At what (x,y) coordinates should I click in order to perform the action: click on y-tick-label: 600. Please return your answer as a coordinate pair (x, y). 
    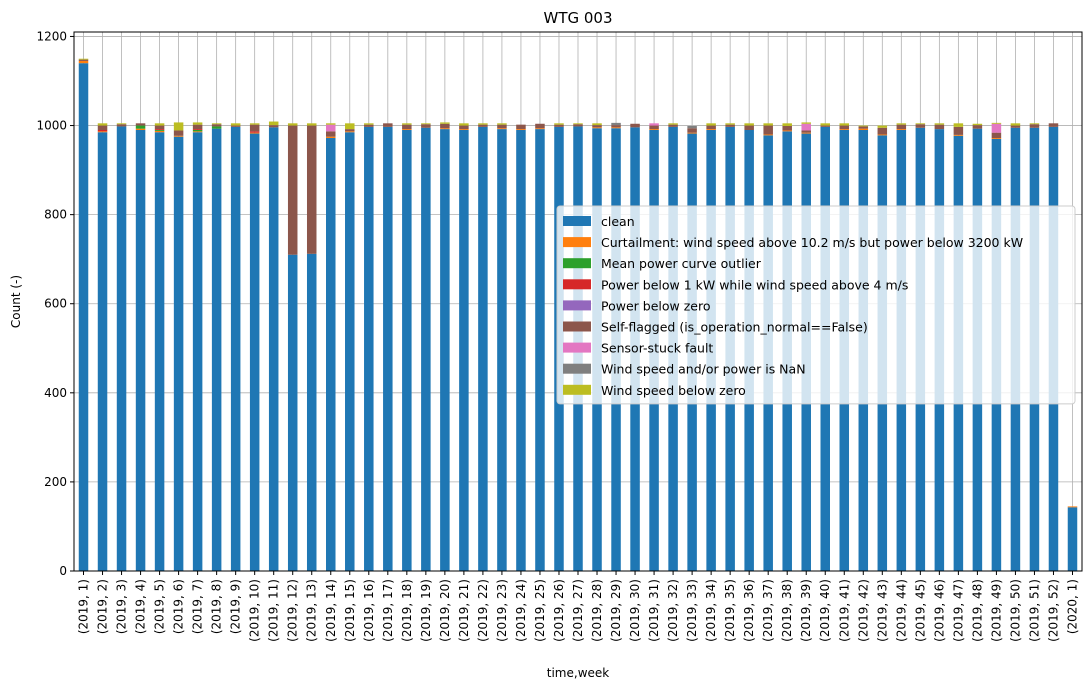
    Looking at the image, I should click on (55, 304).